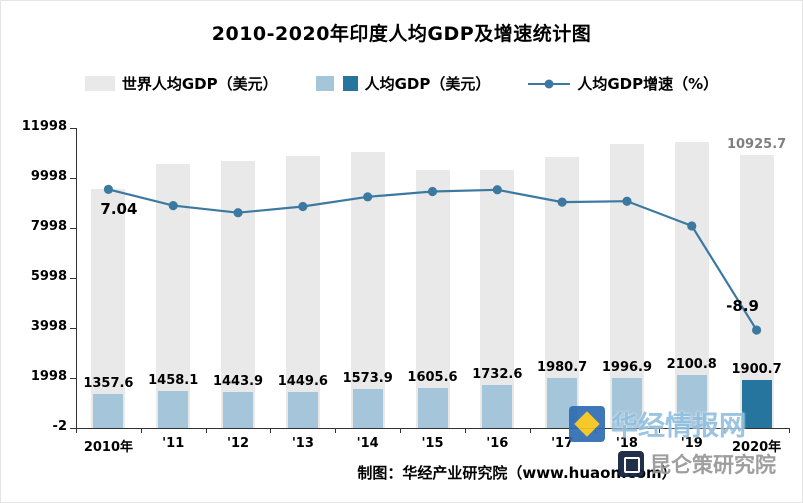 The height and width of the screenshot is (503, 803). What do you see at coordinates (302, 443) in the screenshot?
I see `x-tick-label: '13` at bounding box center [302, 443].